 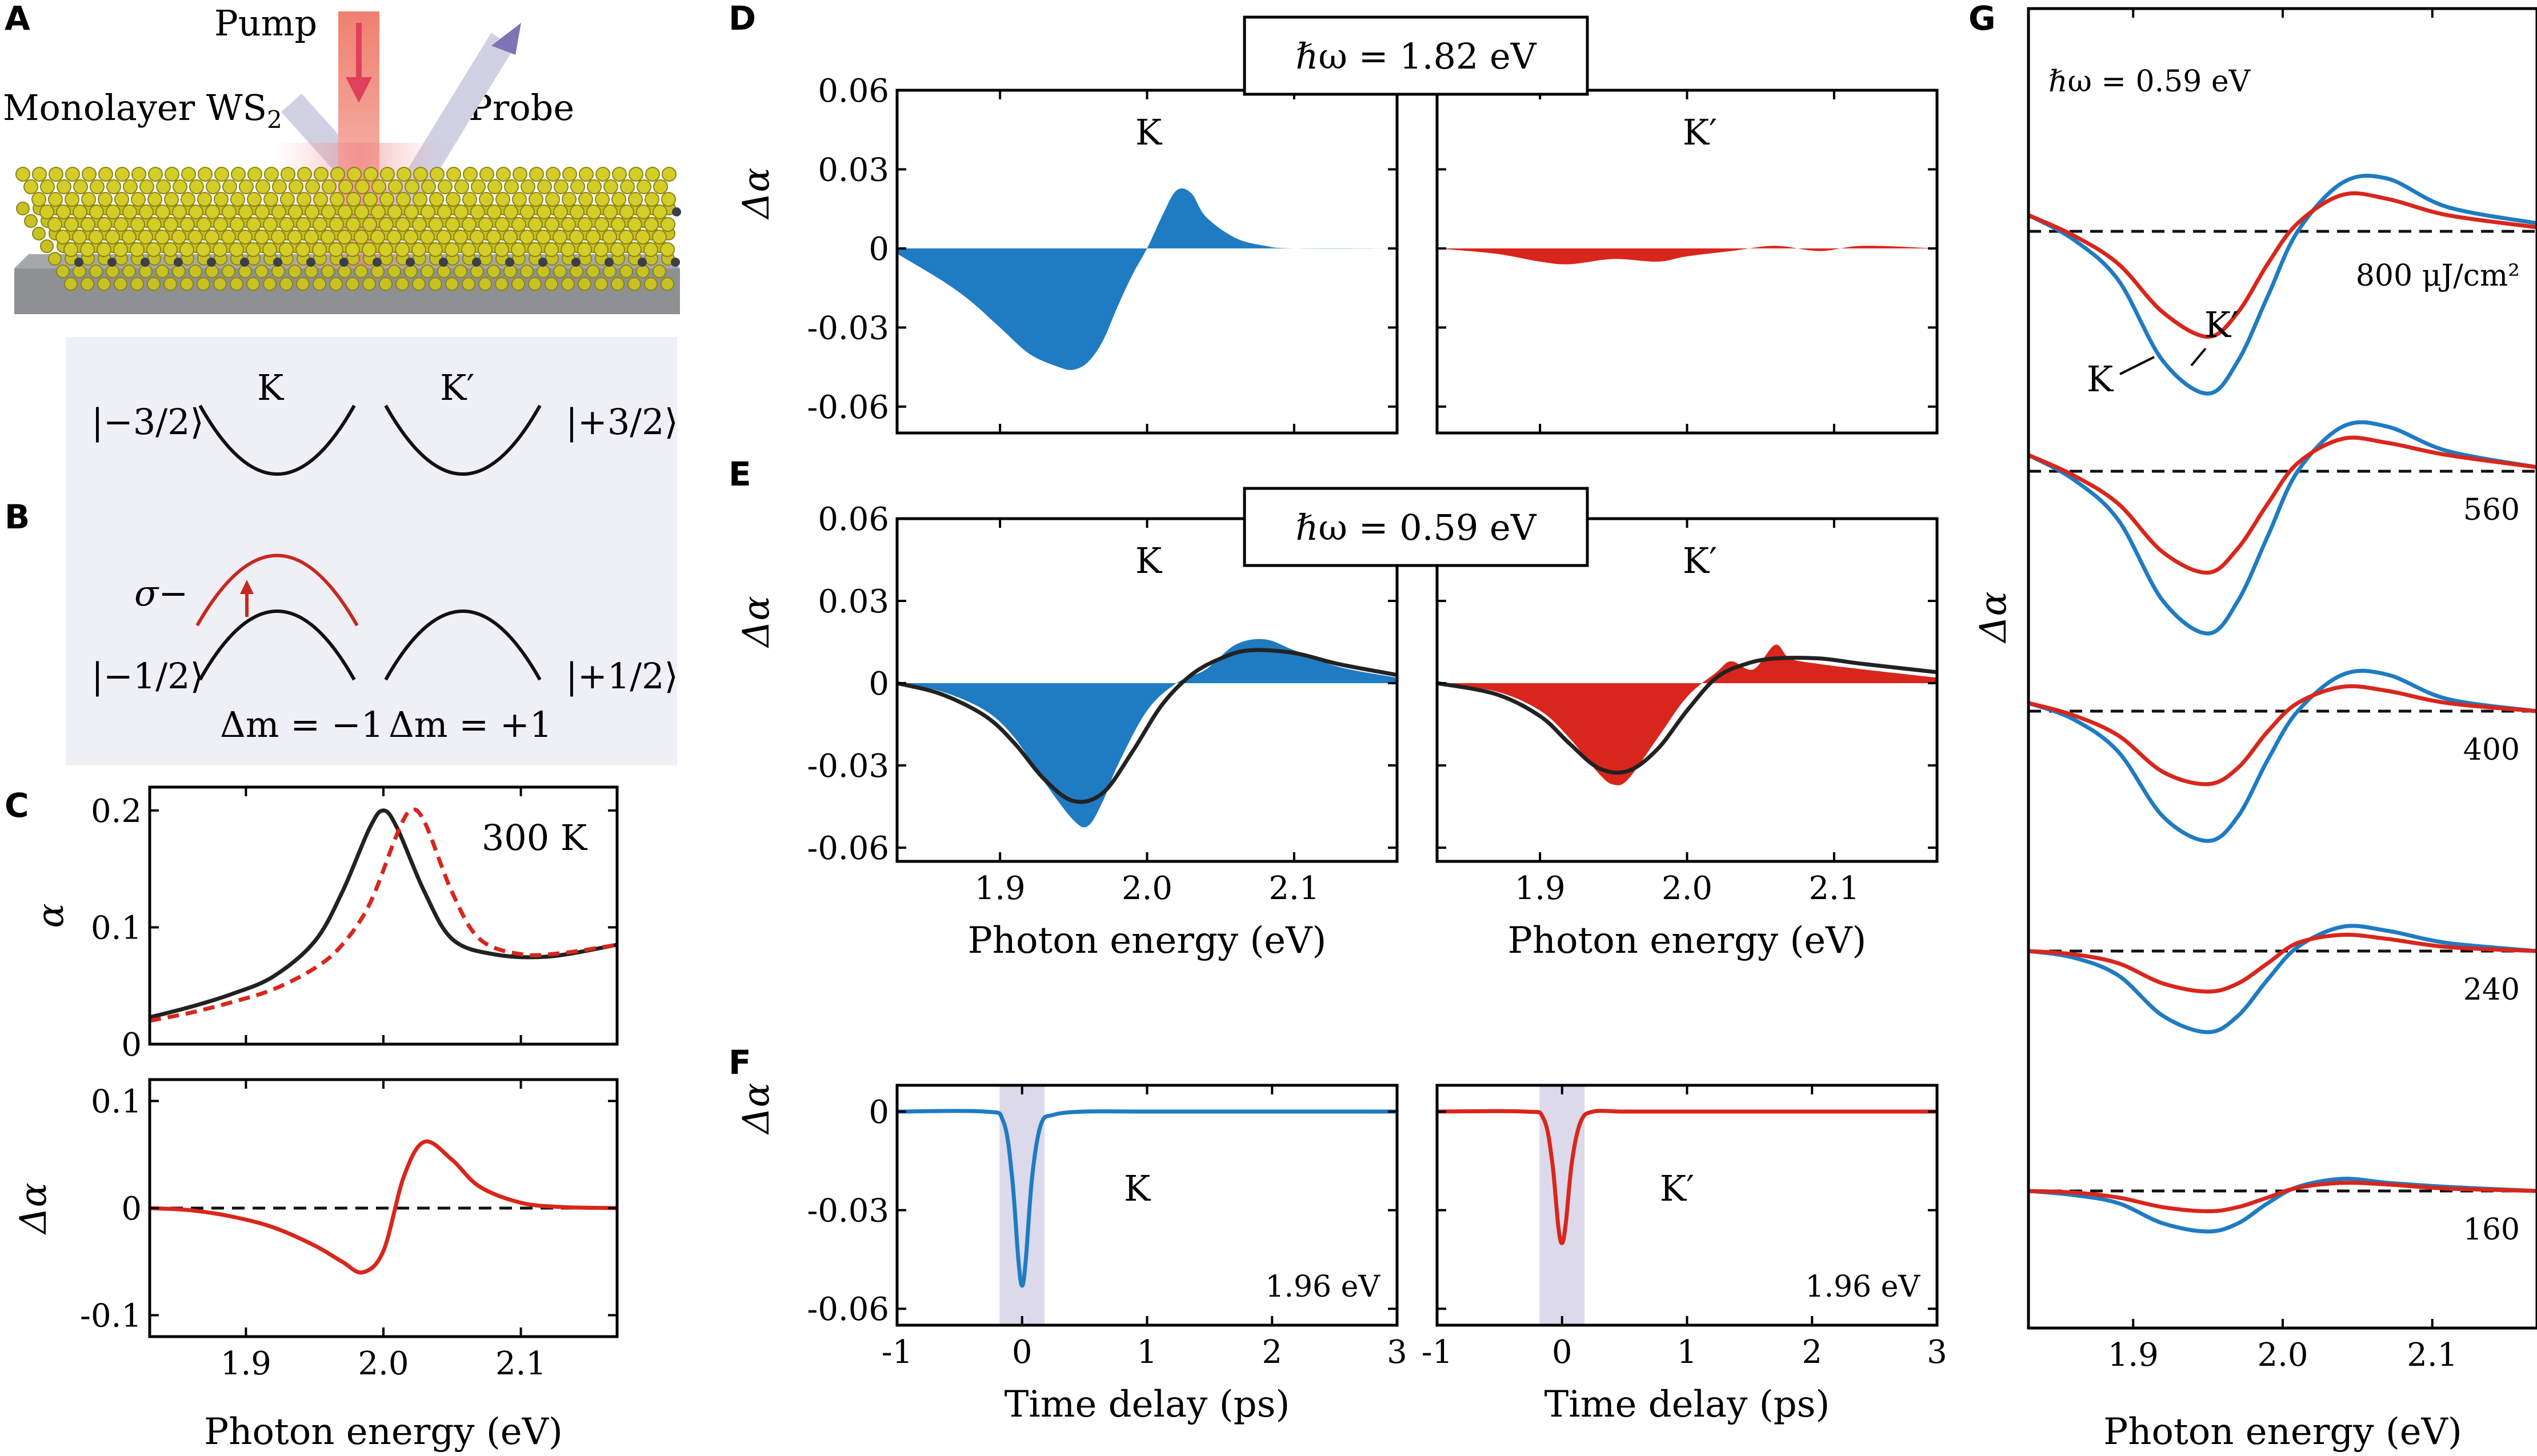 I want to click on fluence-label-800: 800 μJ/cm², so click(x=2438, y=276).